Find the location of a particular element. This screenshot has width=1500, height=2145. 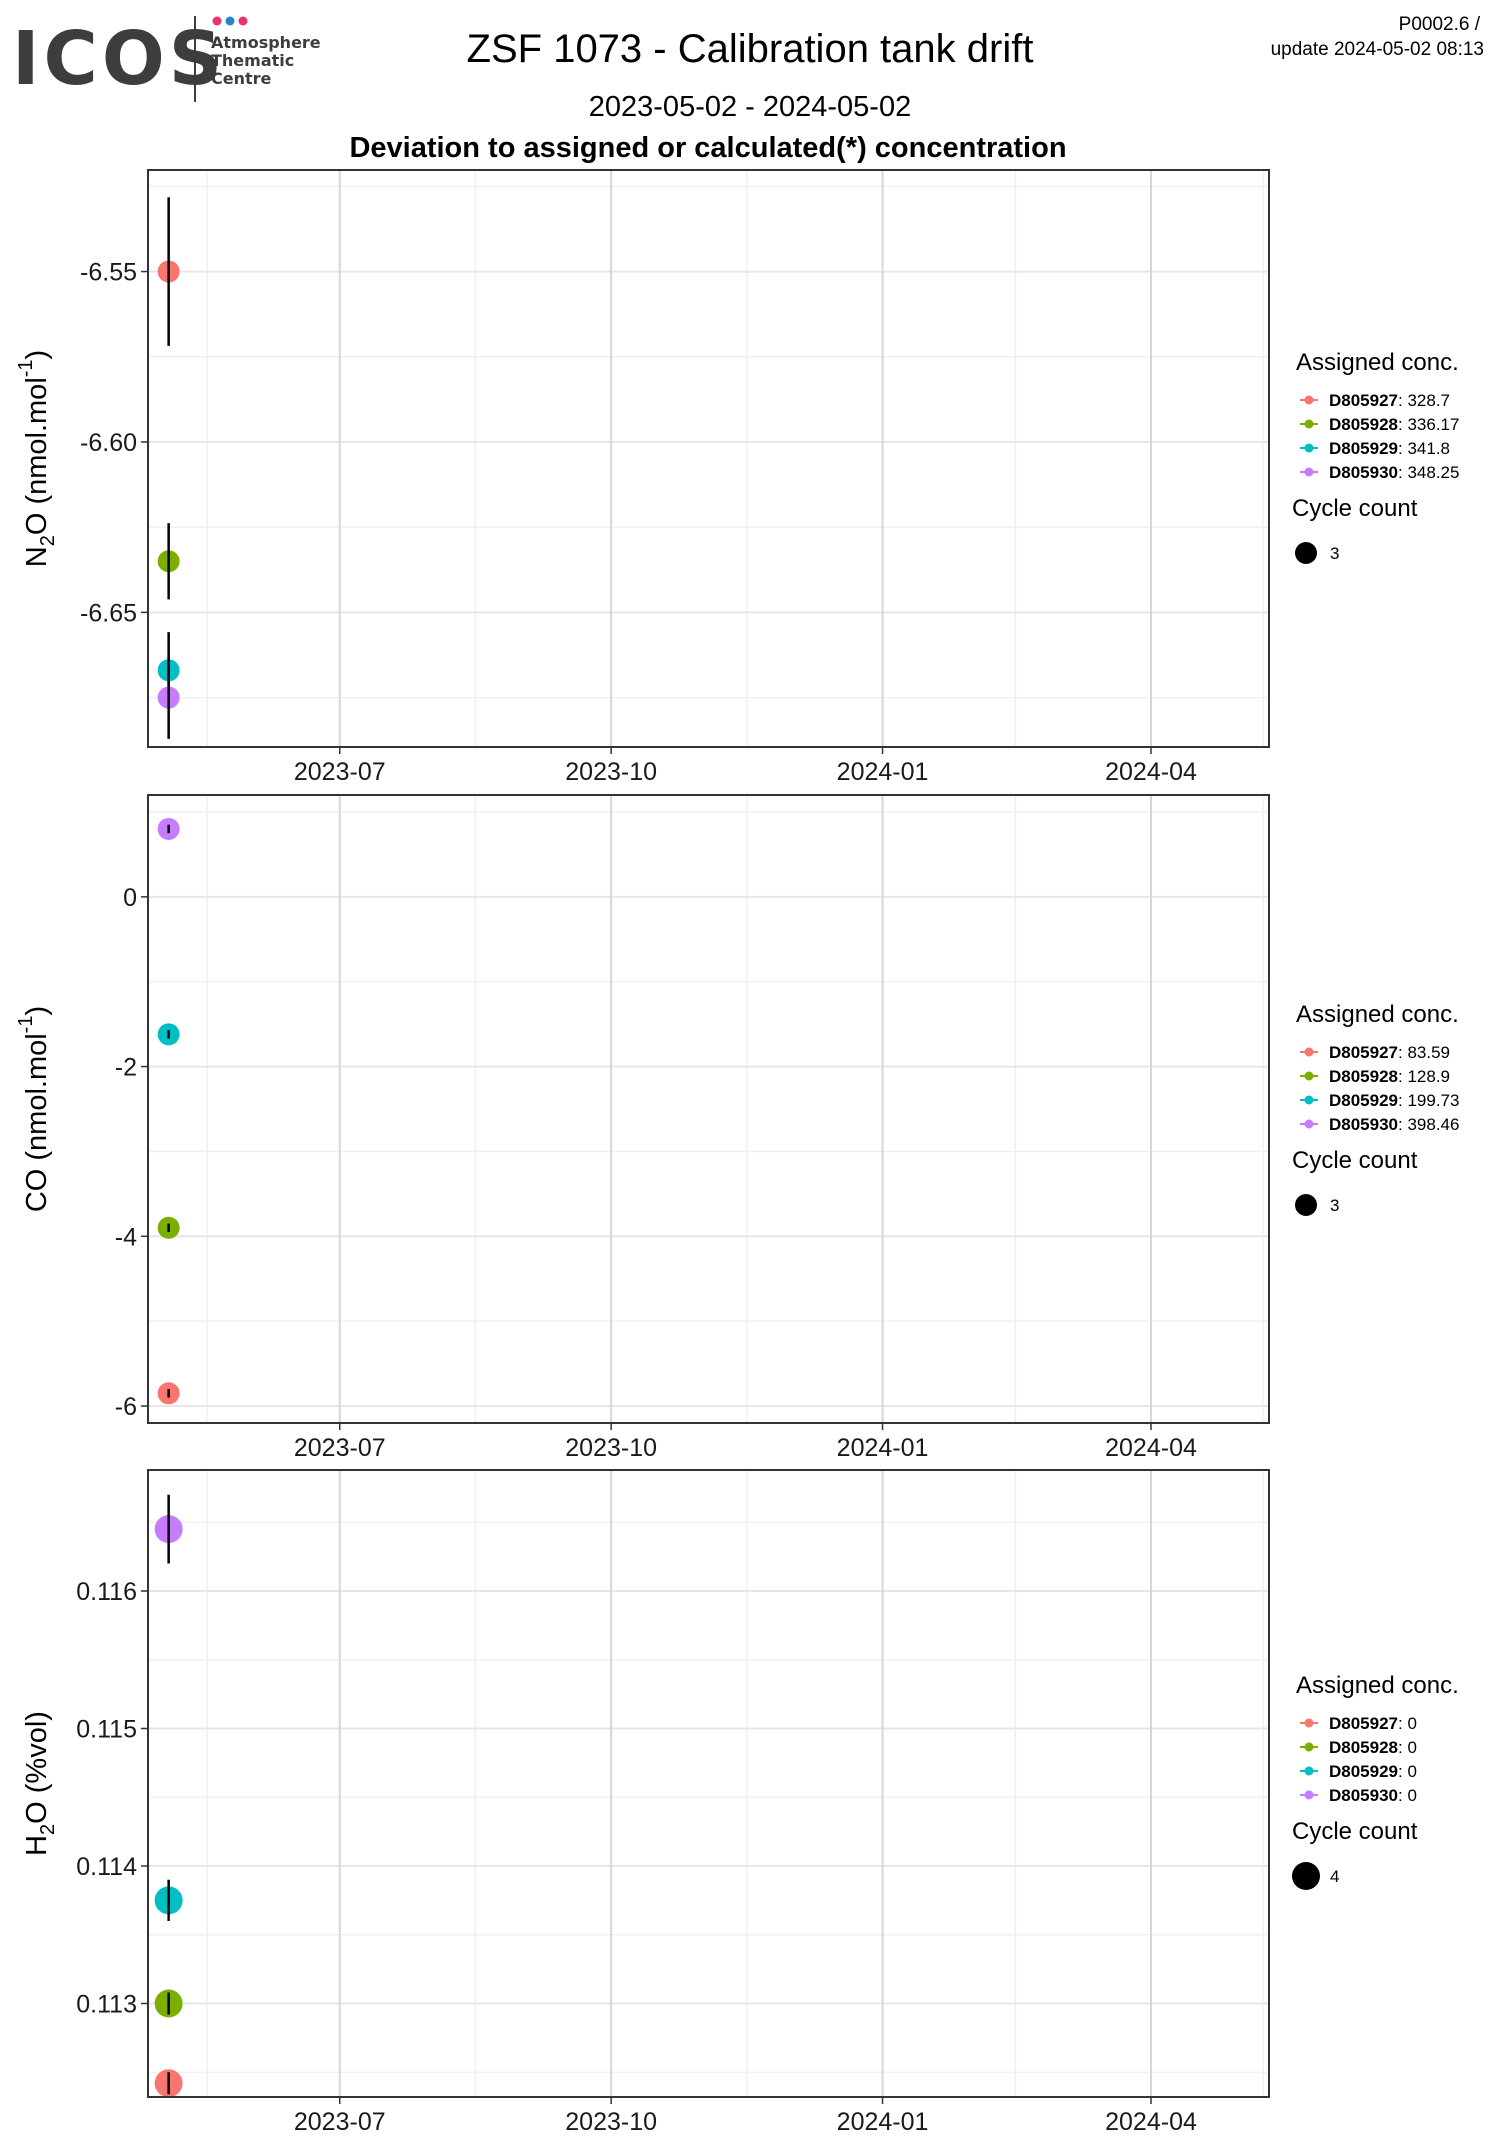

y-tick-label: 0.114 is located at coordinates (106, 1867).